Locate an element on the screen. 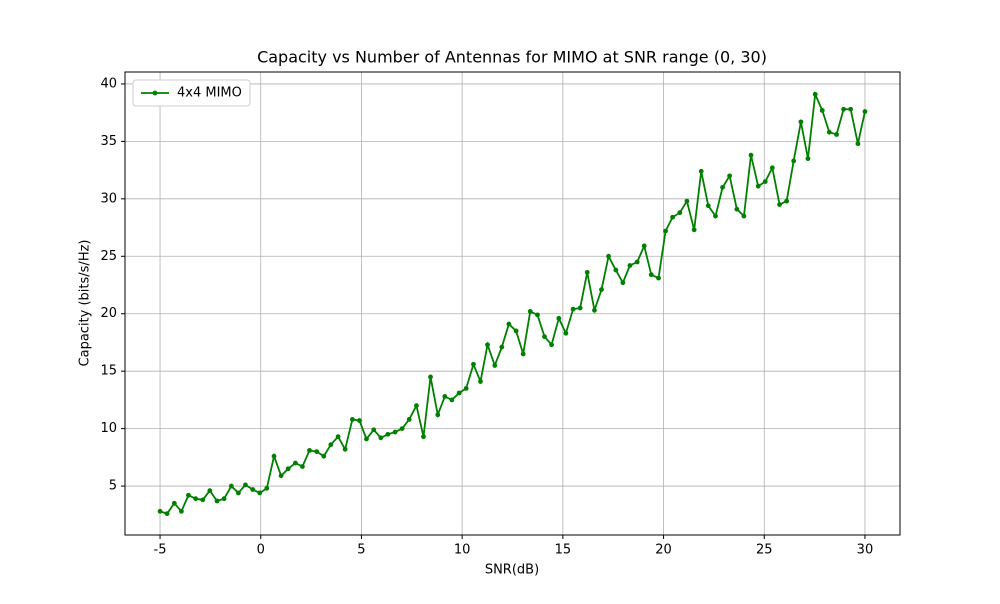 The height and width of the screenshot is (604, 1000). x-tick-label: 10 is located at coordinates (462, 550).